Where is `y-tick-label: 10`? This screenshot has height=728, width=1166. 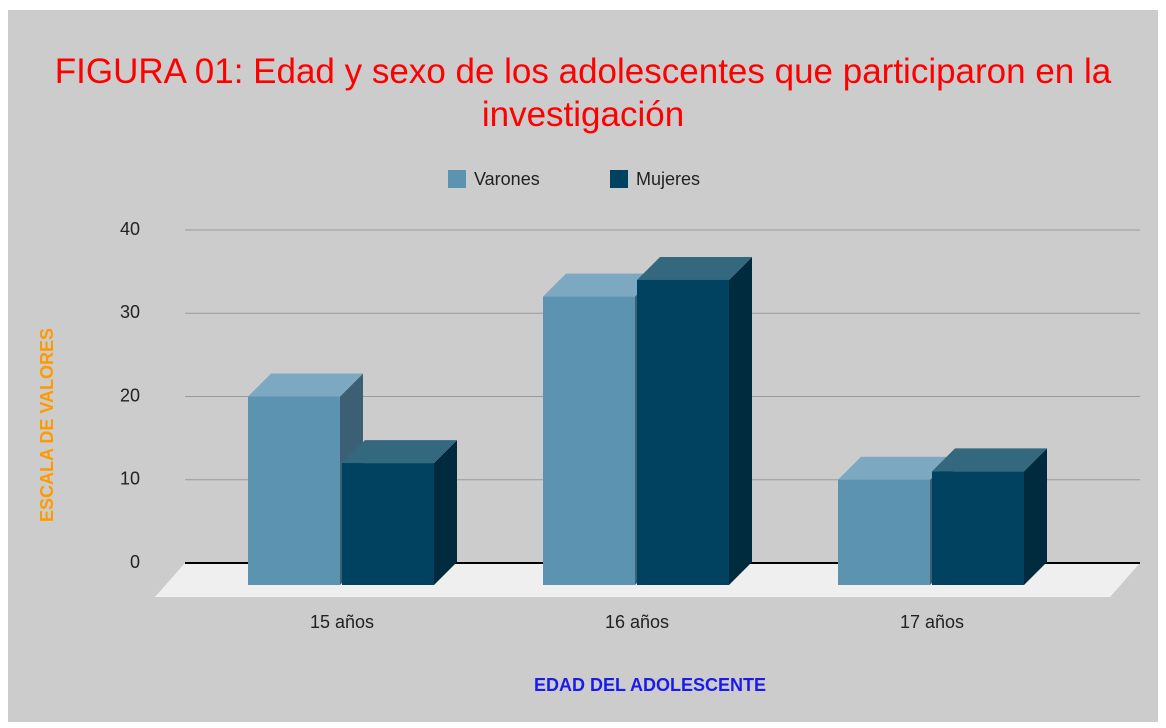 y-tick-label: 10 is located at coordinates (130, 479).